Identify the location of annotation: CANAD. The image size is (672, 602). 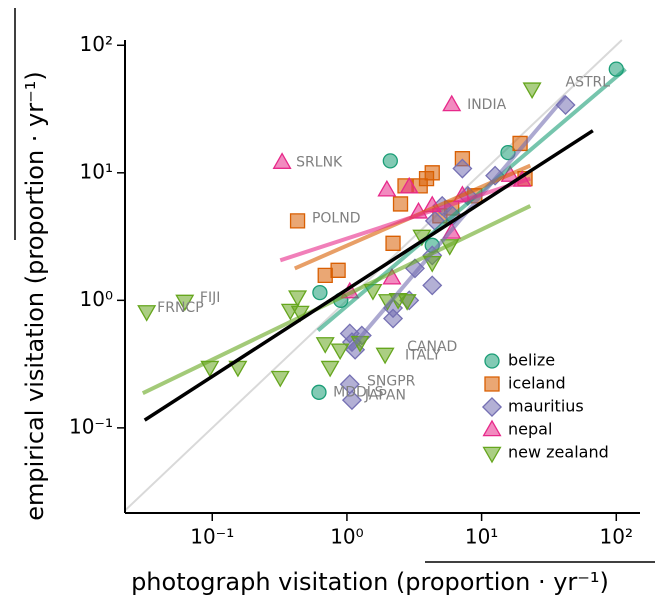
(432, 347).